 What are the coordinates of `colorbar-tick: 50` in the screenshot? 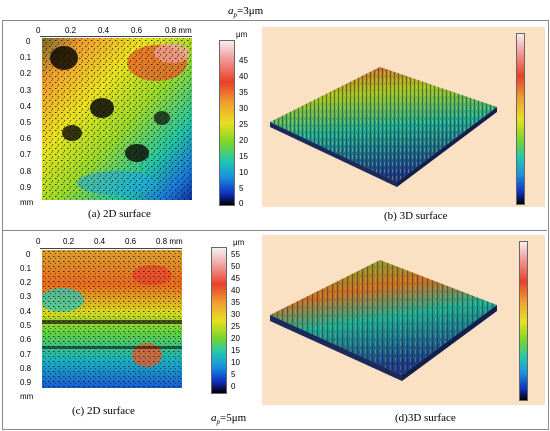 It's located at (235, 266).